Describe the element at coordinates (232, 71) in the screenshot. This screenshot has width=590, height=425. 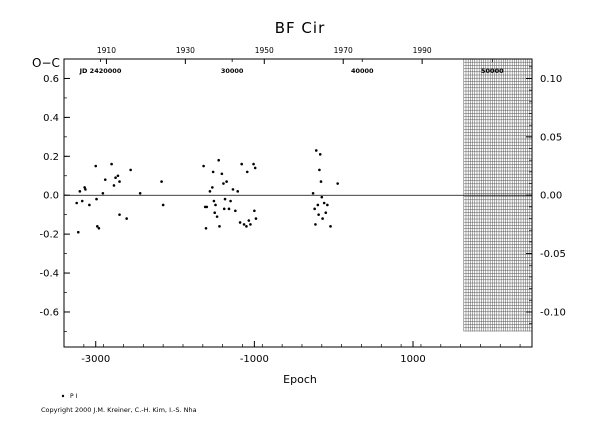
I see `jd-label: 30000` at that location.